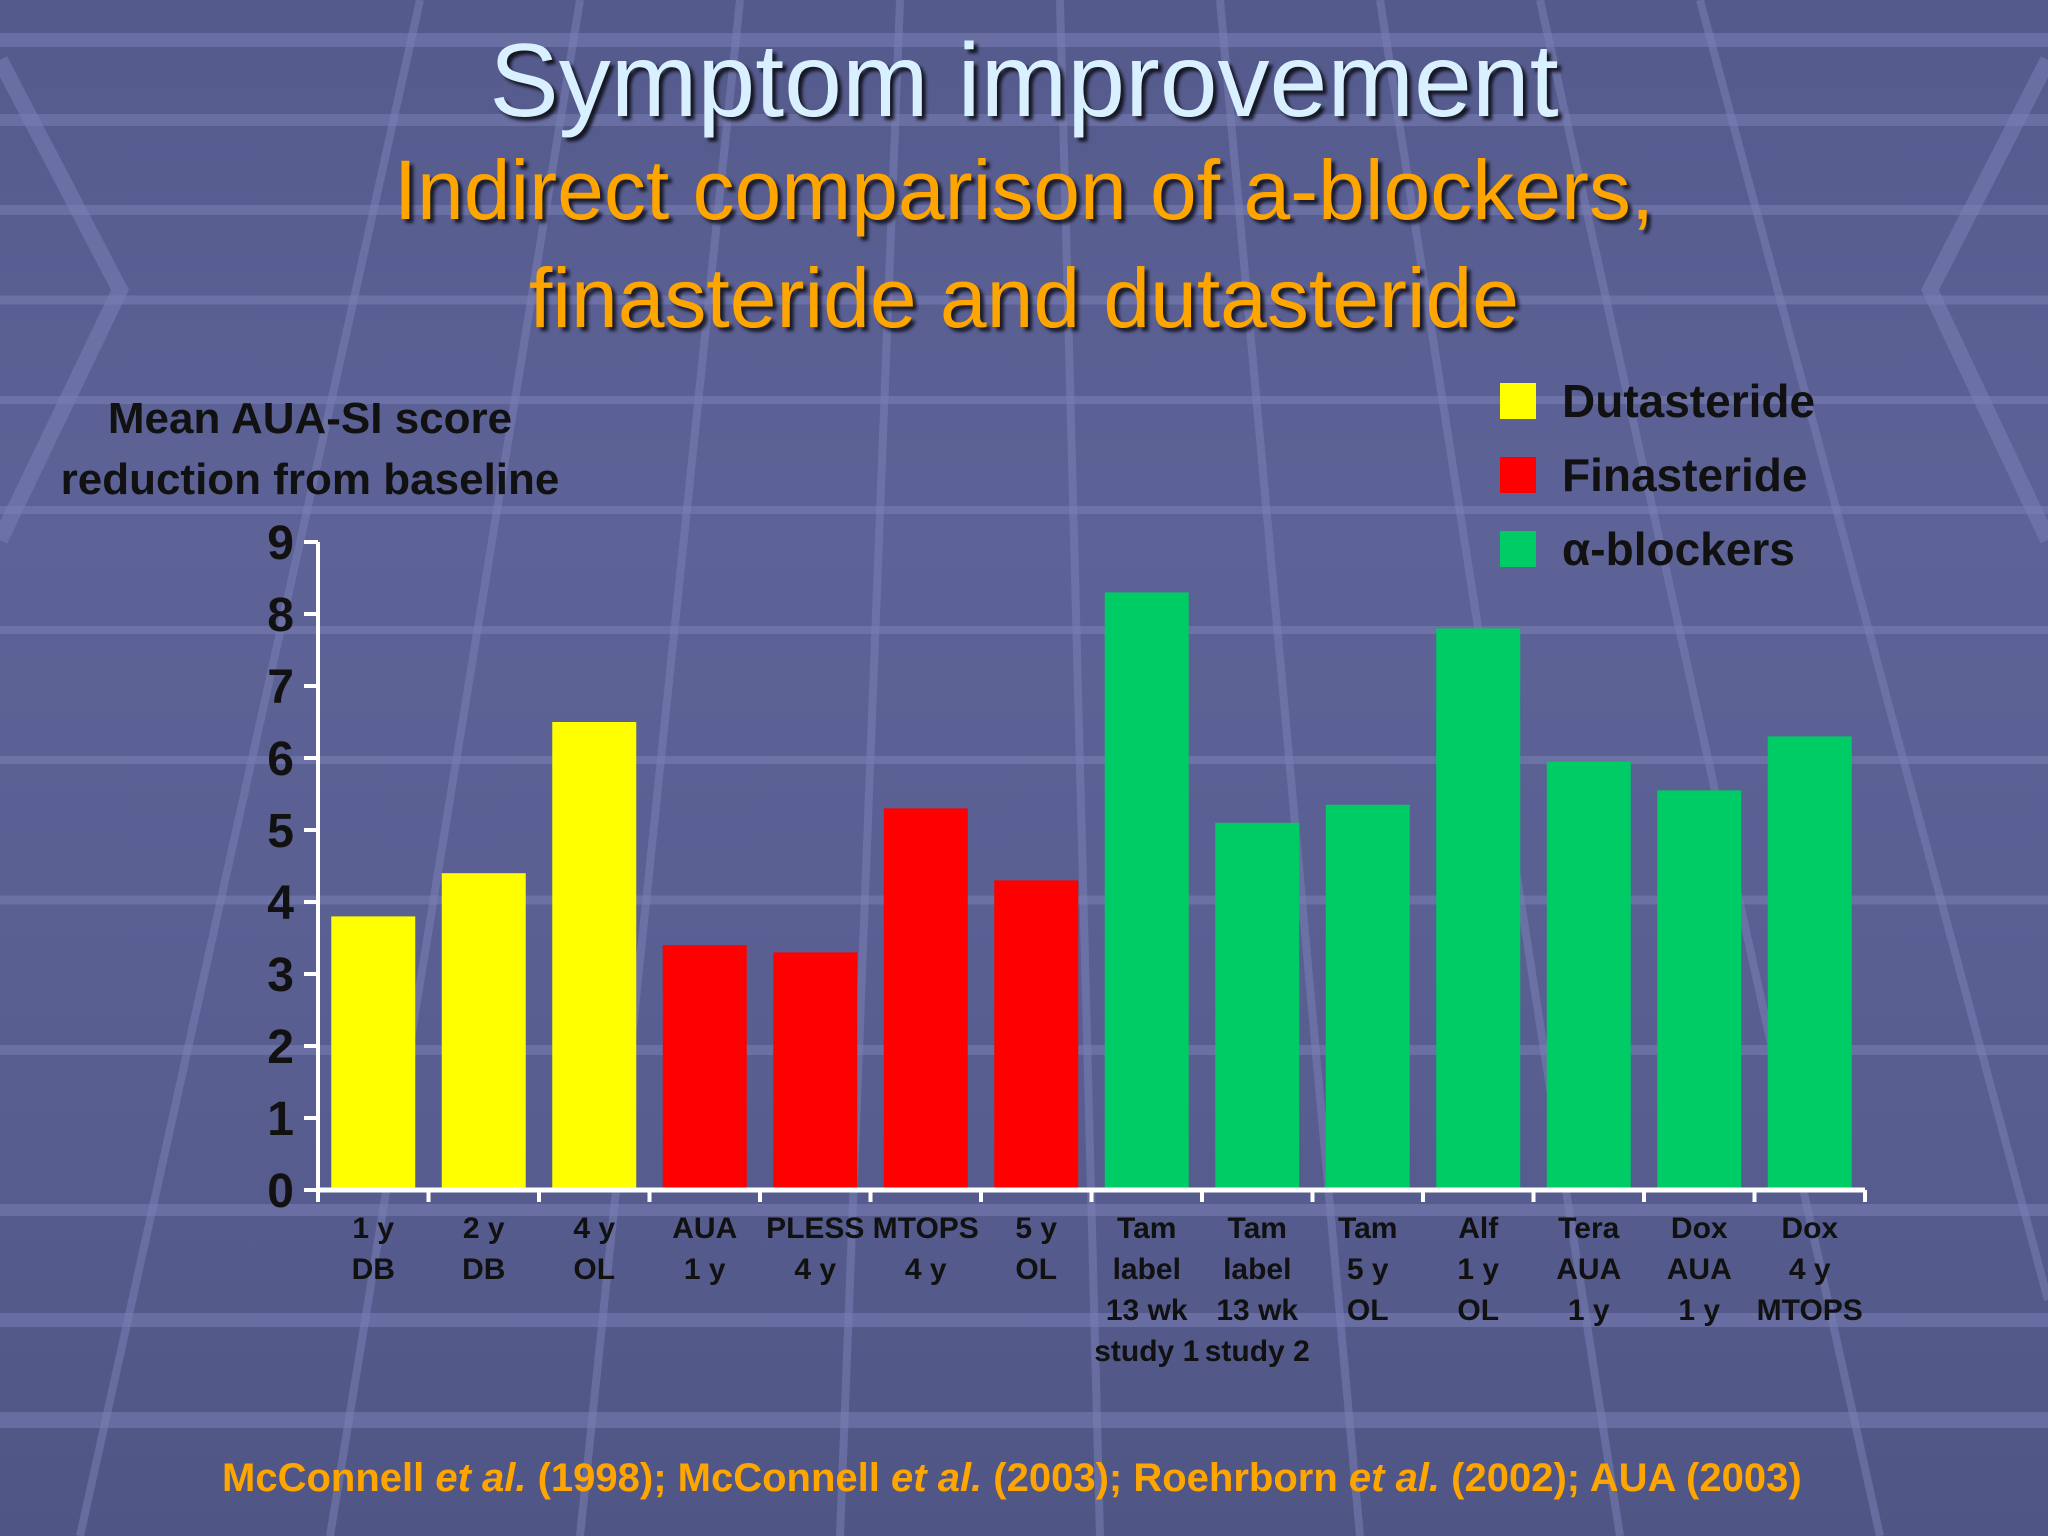  What do you see at coordinates (280, 1191) in the screenshot?
I see `y-tick-label-0: 0` at bounding box center [280, 1191].